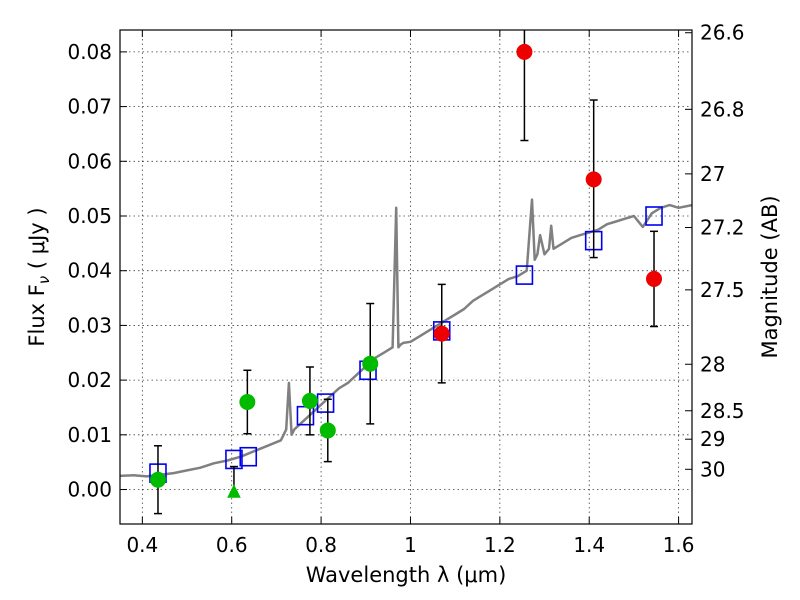  What do you see at coordinates (89, 161) in the screenshot?
I see `y-tick-label: 0.06` at bounding box center [89, 161].